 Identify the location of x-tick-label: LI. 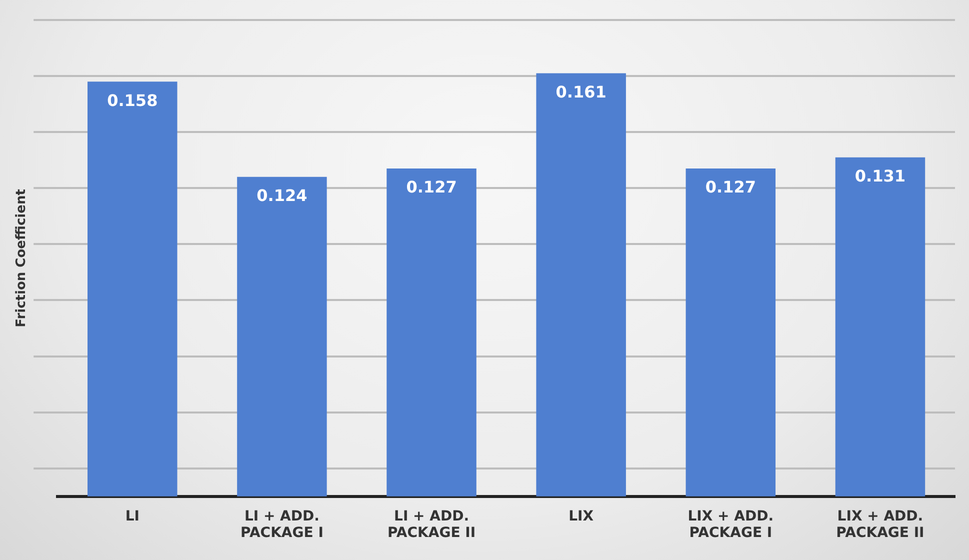
(132, 516).